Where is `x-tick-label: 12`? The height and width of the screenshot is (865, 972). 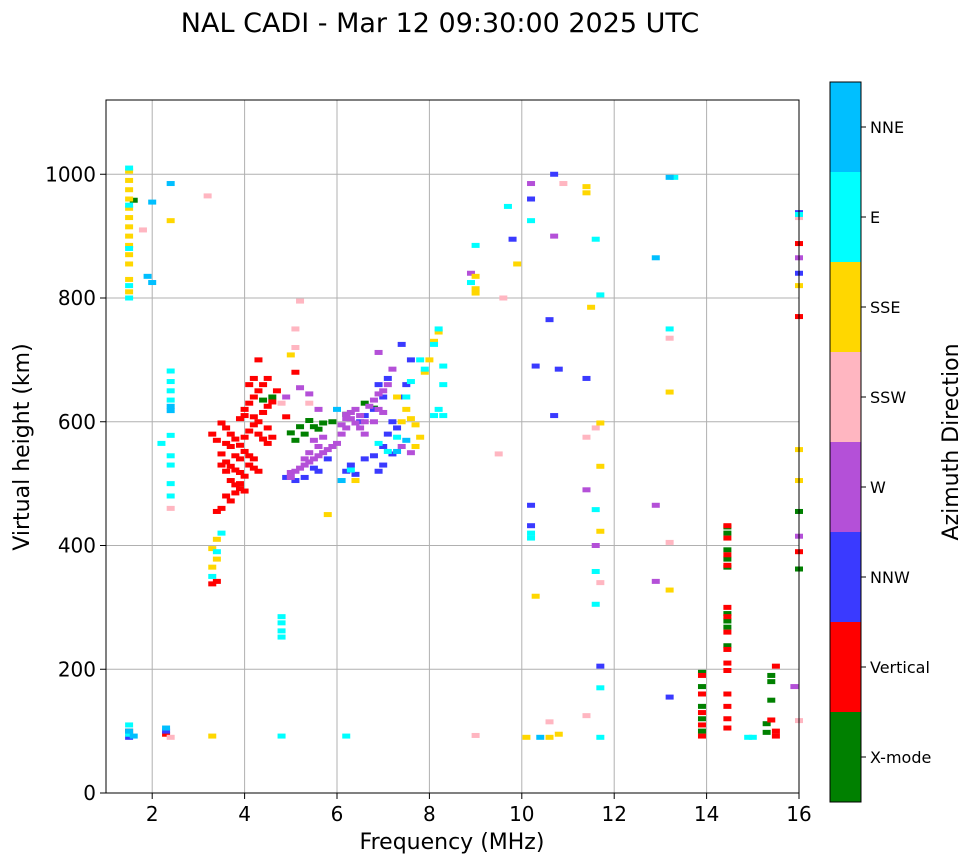
x-tick-label: 12 is located at coordinates (613, 814).